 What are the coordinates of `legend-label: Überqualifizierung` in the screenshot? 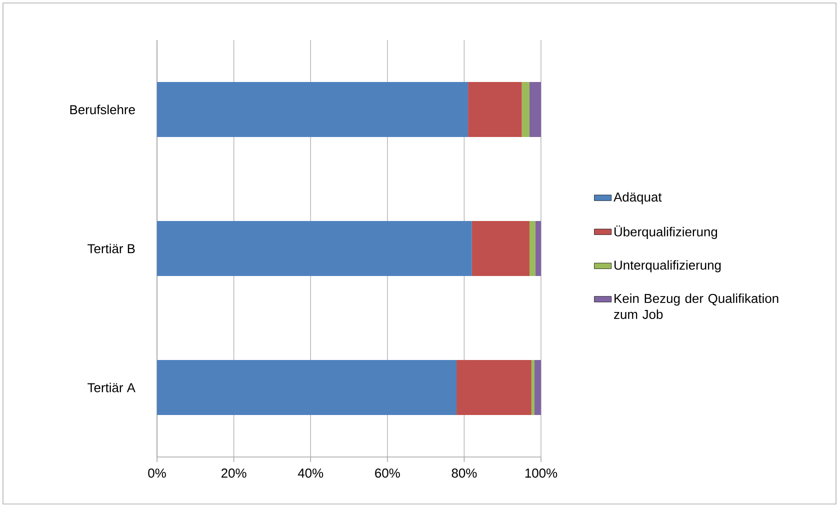 It's located at (666, 232).